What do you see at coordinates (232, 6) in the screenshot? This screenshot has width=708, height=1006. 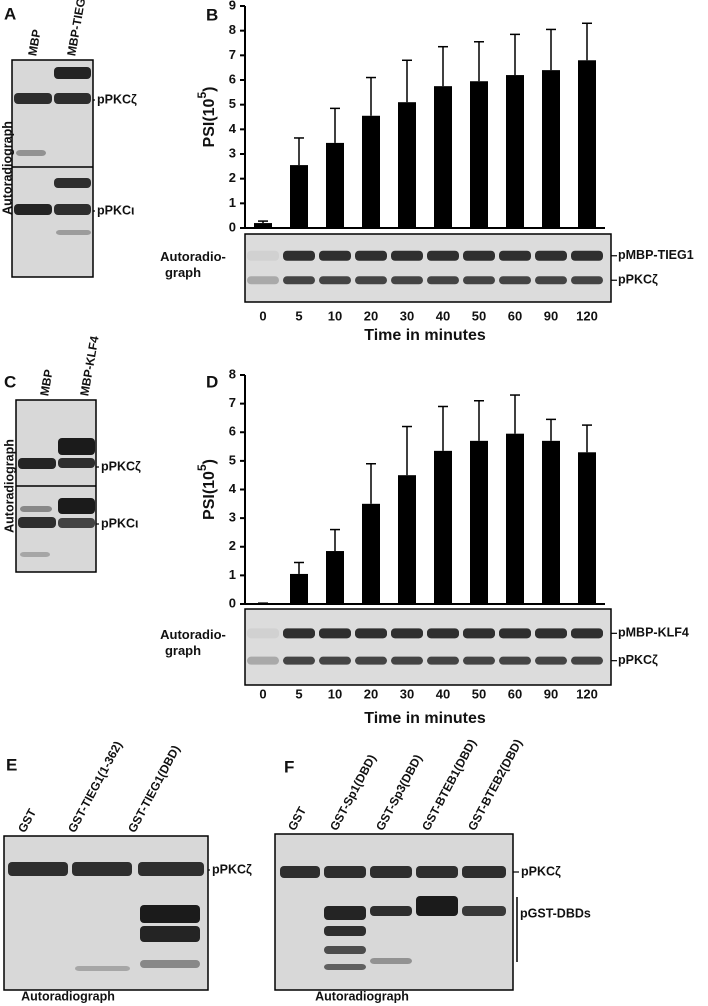 I see `y-tick-label: 9` at bounding box center [232, 6].